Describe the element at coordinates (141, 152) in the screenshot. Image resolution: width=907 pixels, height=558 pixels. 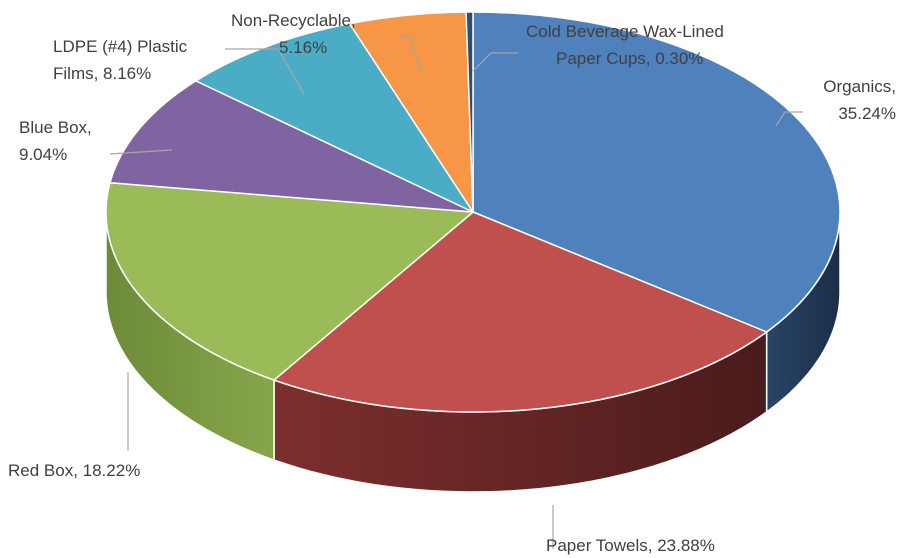
I see `leader-line-blue-box` at that location.